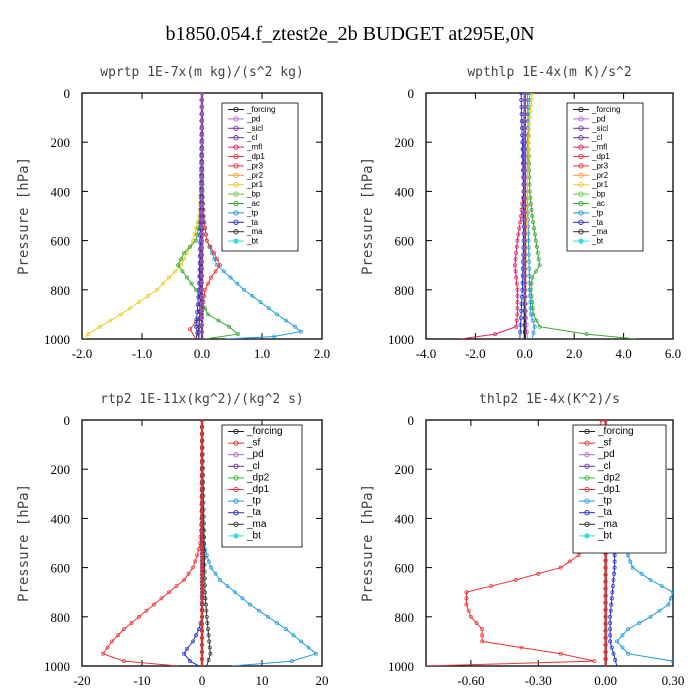 The image size is (700, 700). Describe the element at coordinates (401, 339) in the screenshot. I see `y-tick-label: 1000` at that location.